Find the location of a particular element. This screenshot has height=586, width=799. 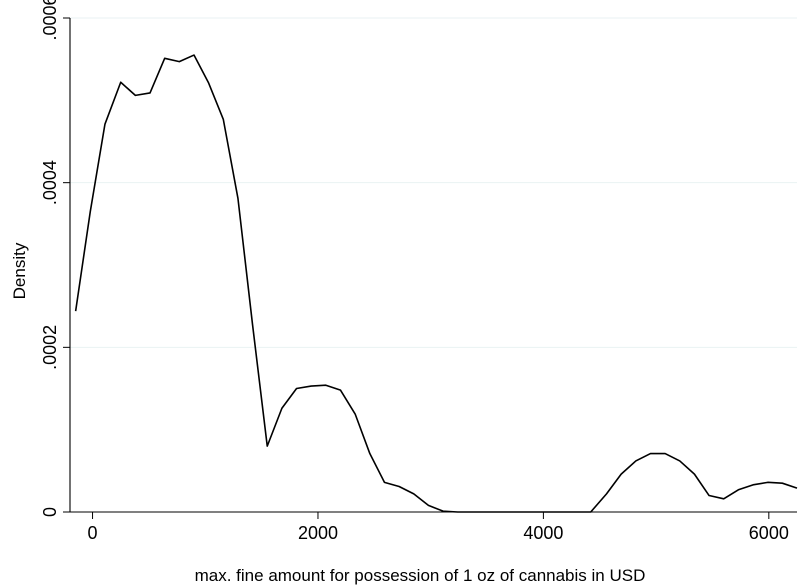

y-tick-label: 0 is located at coordinates (50, 512).